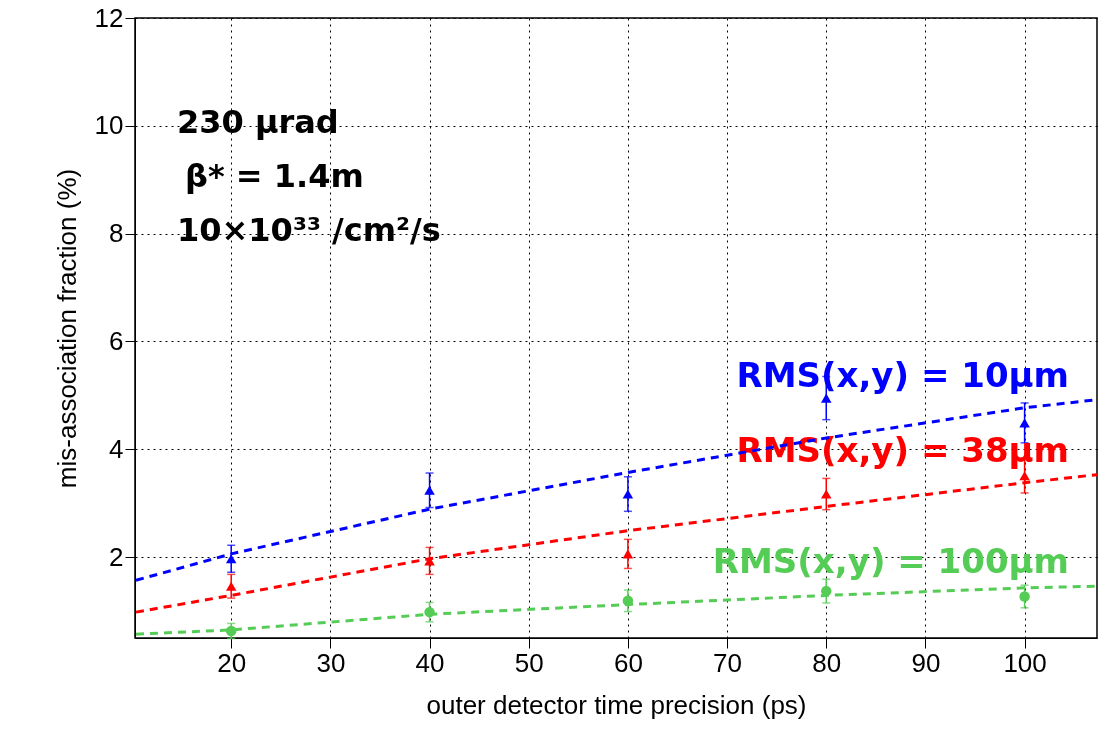  Describe the element at coordinates (116, 340) in the screenshot. I see `y-tick-label: 6` at that location.